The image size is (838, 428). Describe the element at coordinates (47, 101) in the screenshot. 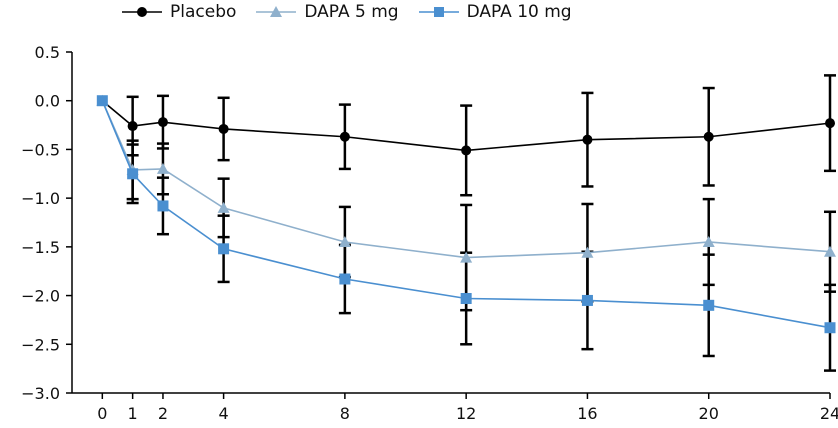

I see `y-tick-label: 0.0` at that location.